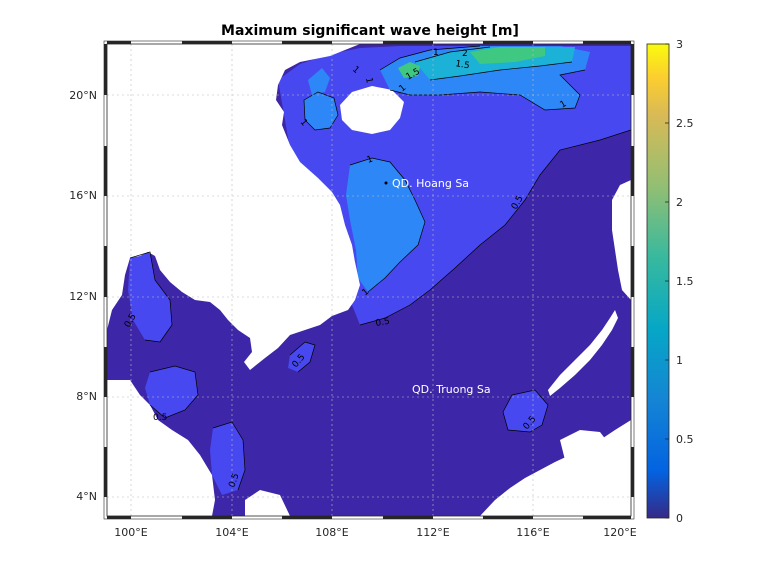 This screenshot has height=583, width=778. What do you see at coordinates (83, 95) in the screenshot?
I see `y-tick-label: 20°N` at bounding box center [83, 95].